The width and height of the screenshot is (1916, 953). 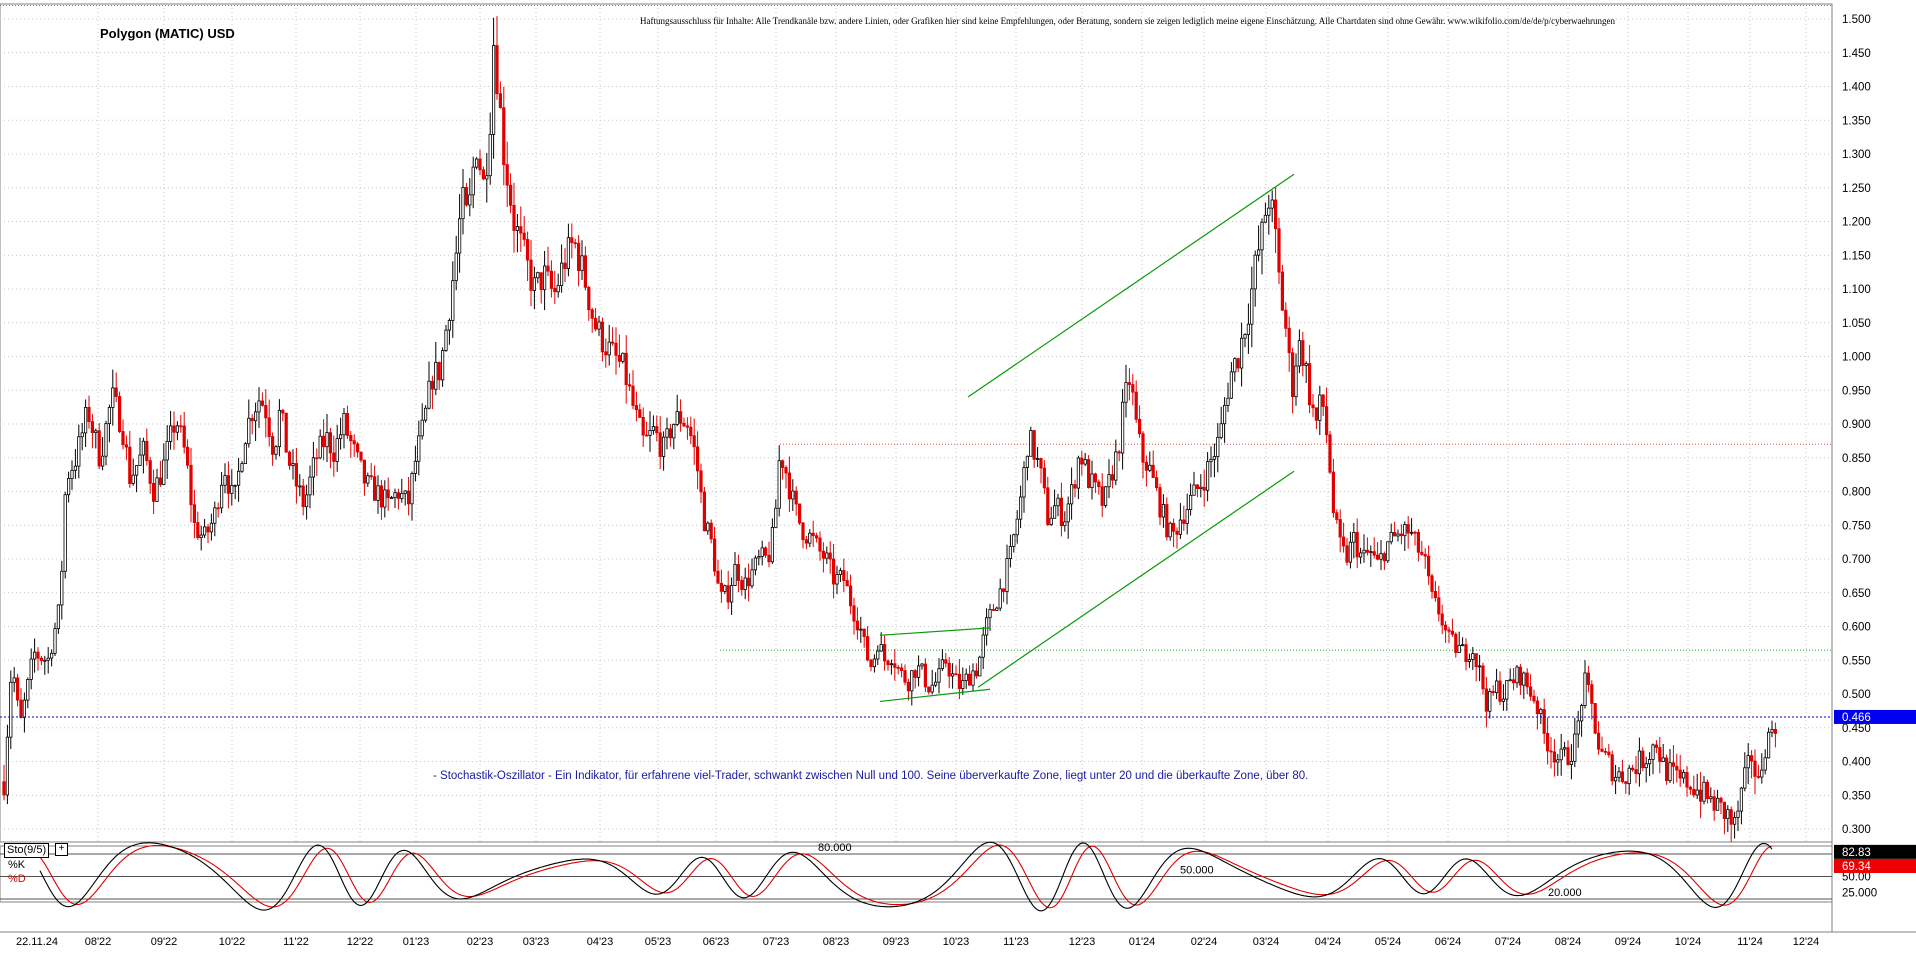 I want to click on d-label: %D, so click(x=17, y=879).